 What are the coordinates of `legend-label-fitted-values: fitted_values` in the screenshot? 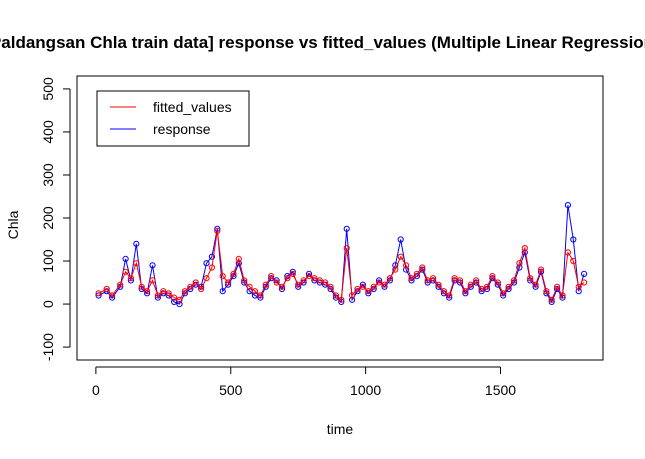 It's located at (192, 107).